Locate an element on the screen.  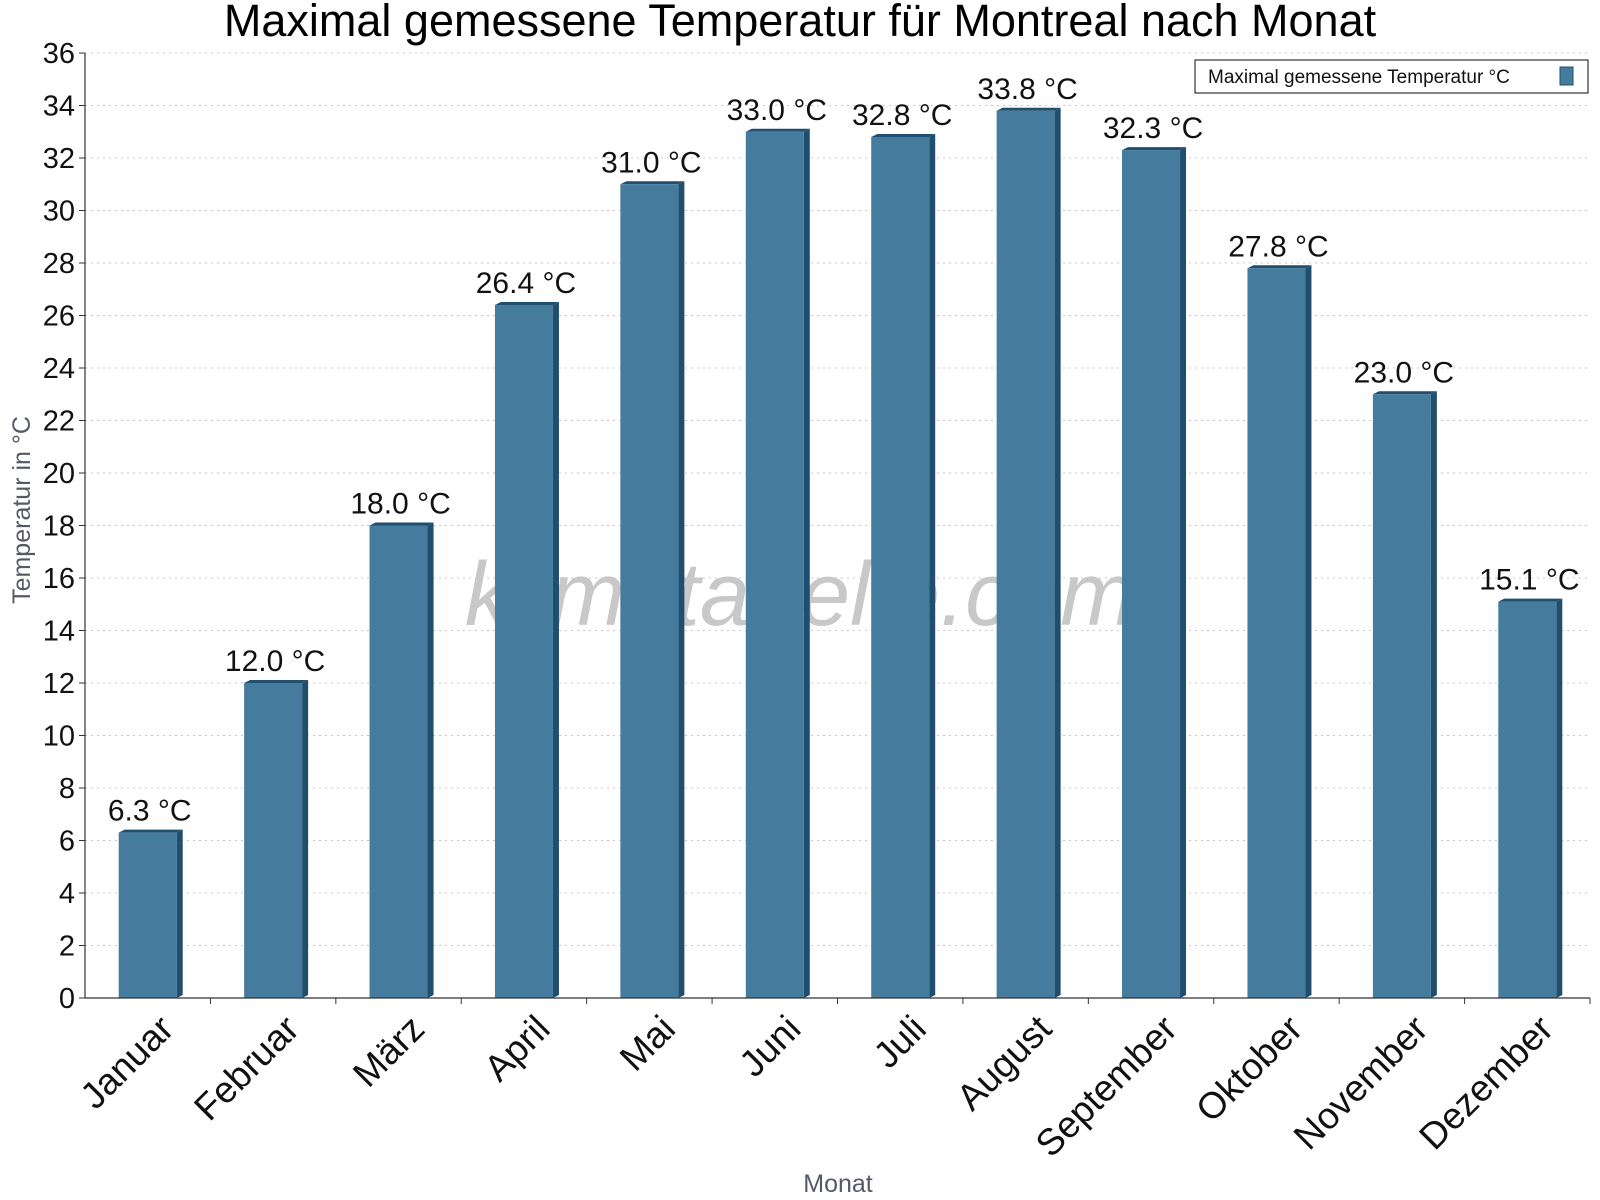
x-tick-label: August is located at coordinates (1004, 1062).